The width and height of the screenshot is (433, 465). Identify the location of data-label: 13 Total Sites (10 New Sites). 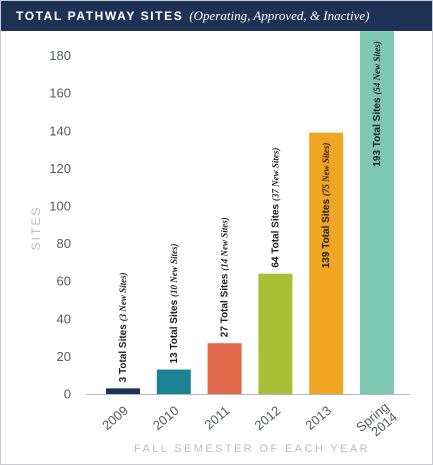
(174, 304).